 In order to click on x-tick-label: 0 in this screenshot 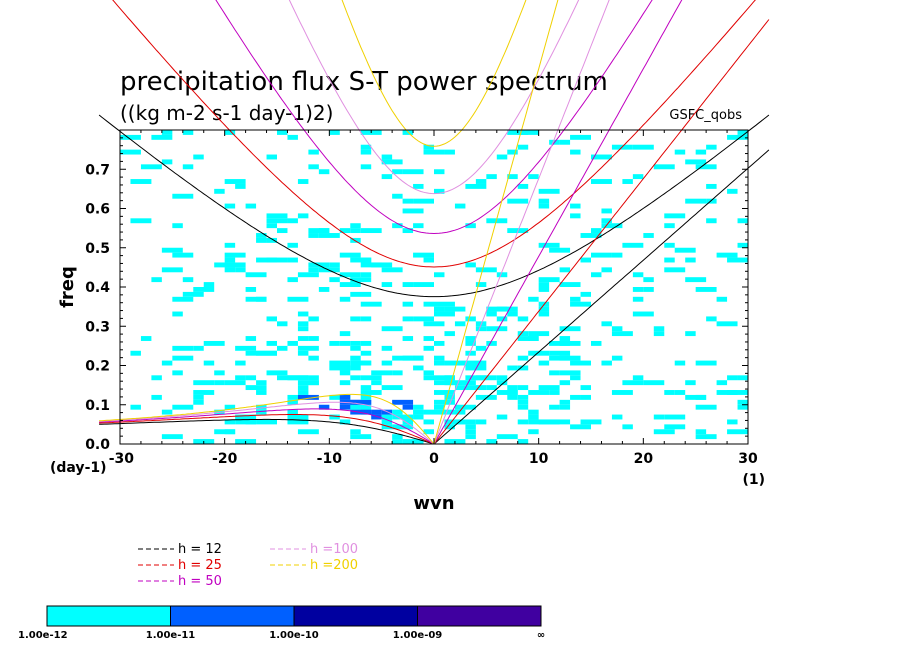, I will do `click(434, 459)`.